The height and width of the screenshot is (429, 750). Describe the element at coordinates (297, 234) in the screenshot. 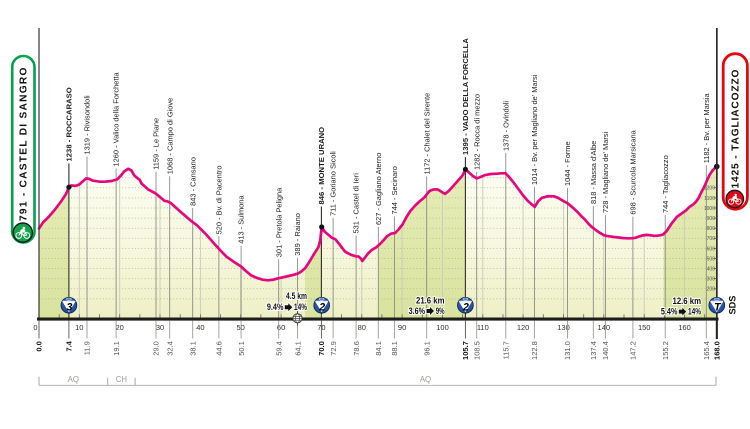

I see `svg-text: 389 - Raiano` at that location.